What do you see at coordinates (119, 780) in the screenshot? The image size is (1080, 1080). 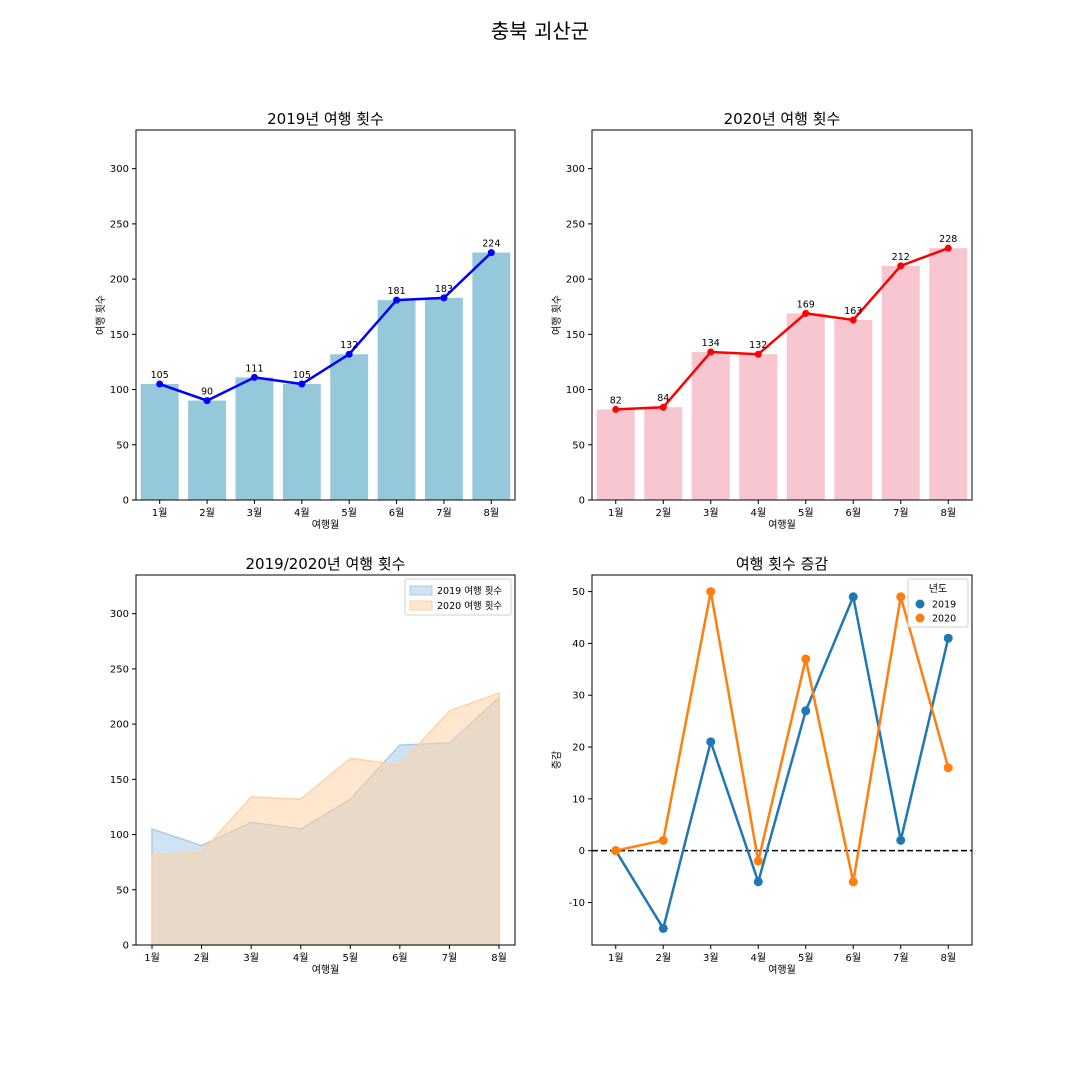 I see `y-tick-label: 150` at bounding box center [119, 780].